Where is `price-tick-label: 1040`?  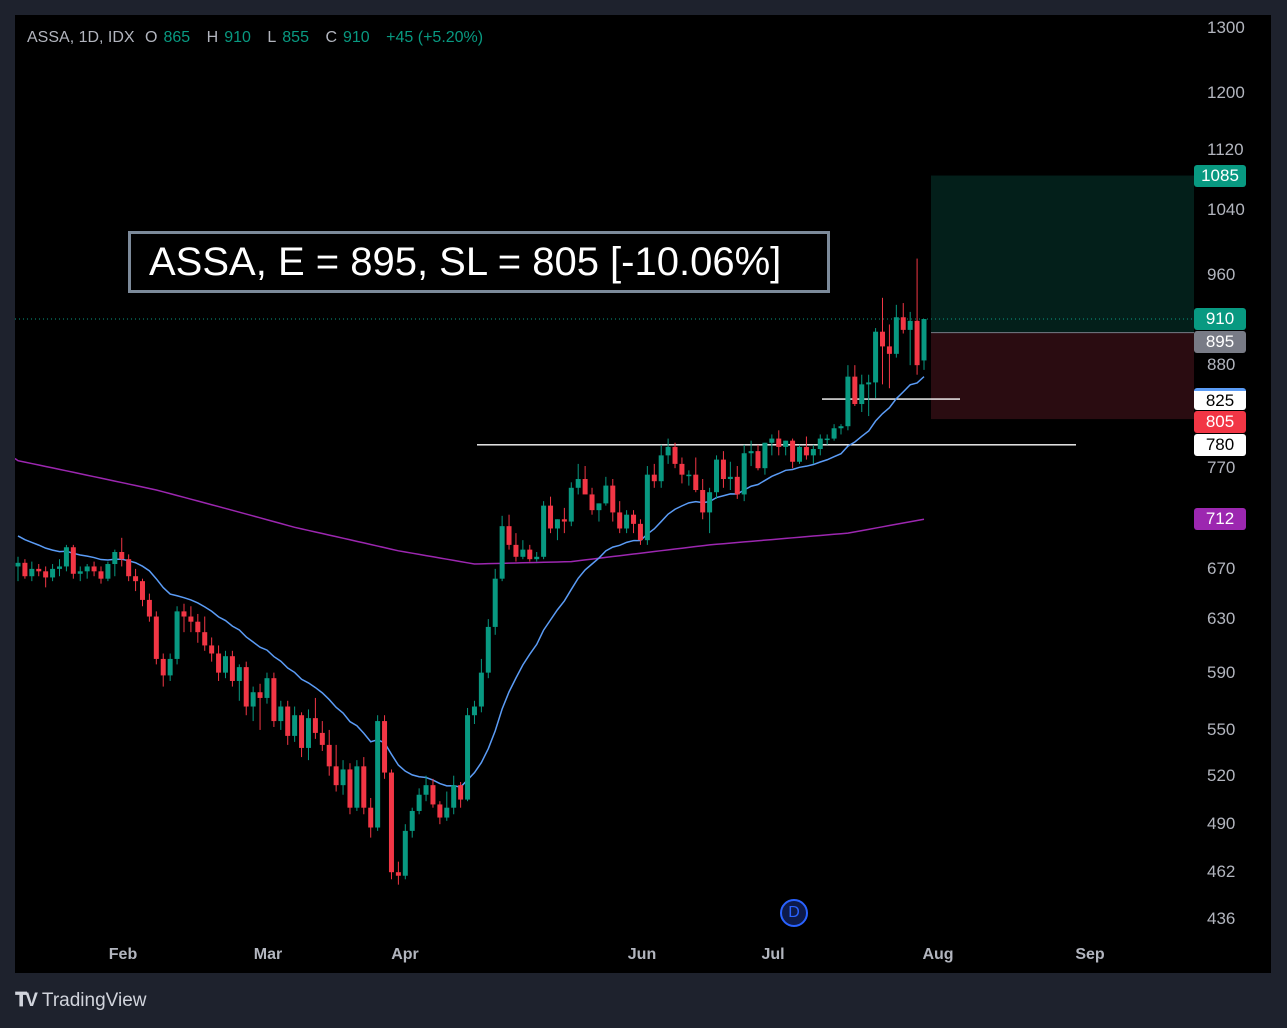
price-tick-label: 1040 is located at coordinates (1226, 210).